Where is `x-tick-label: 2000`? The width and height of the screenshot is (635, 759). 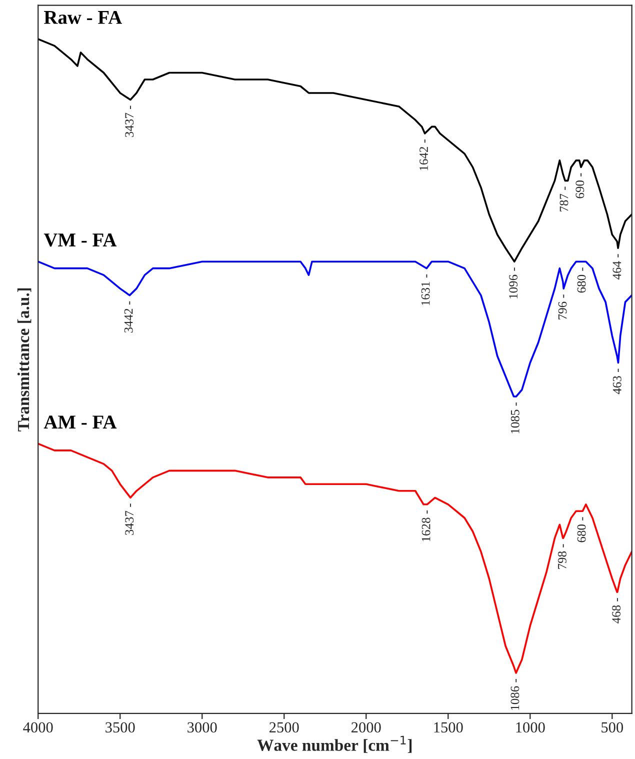
x-tick-label: 2000 is located at coordinates (366, 727).